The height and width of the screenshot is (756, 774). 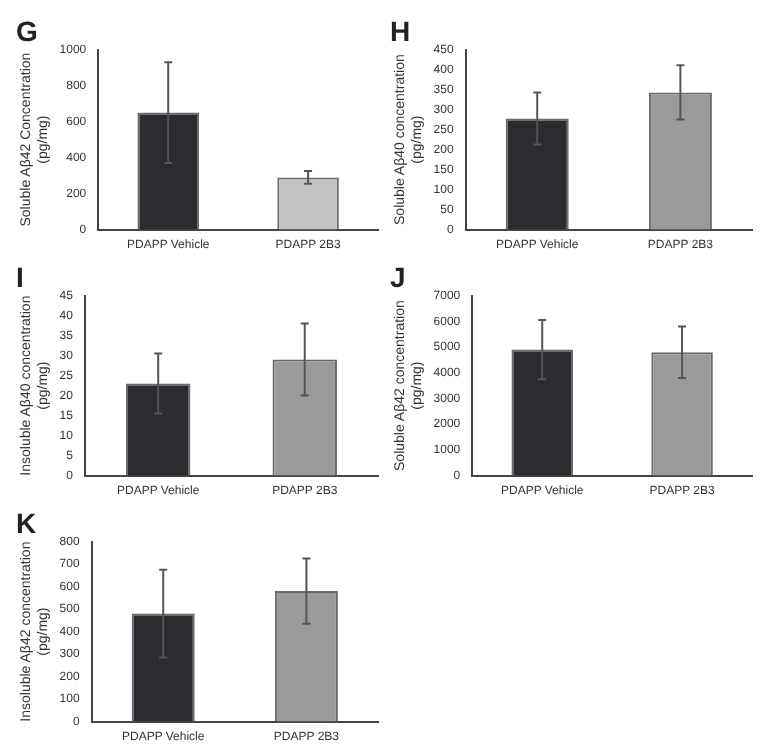 What do you see at coordinates (400, 30) in the screenshot?
I see `chart-title: H` at bounding box center [400, 30].